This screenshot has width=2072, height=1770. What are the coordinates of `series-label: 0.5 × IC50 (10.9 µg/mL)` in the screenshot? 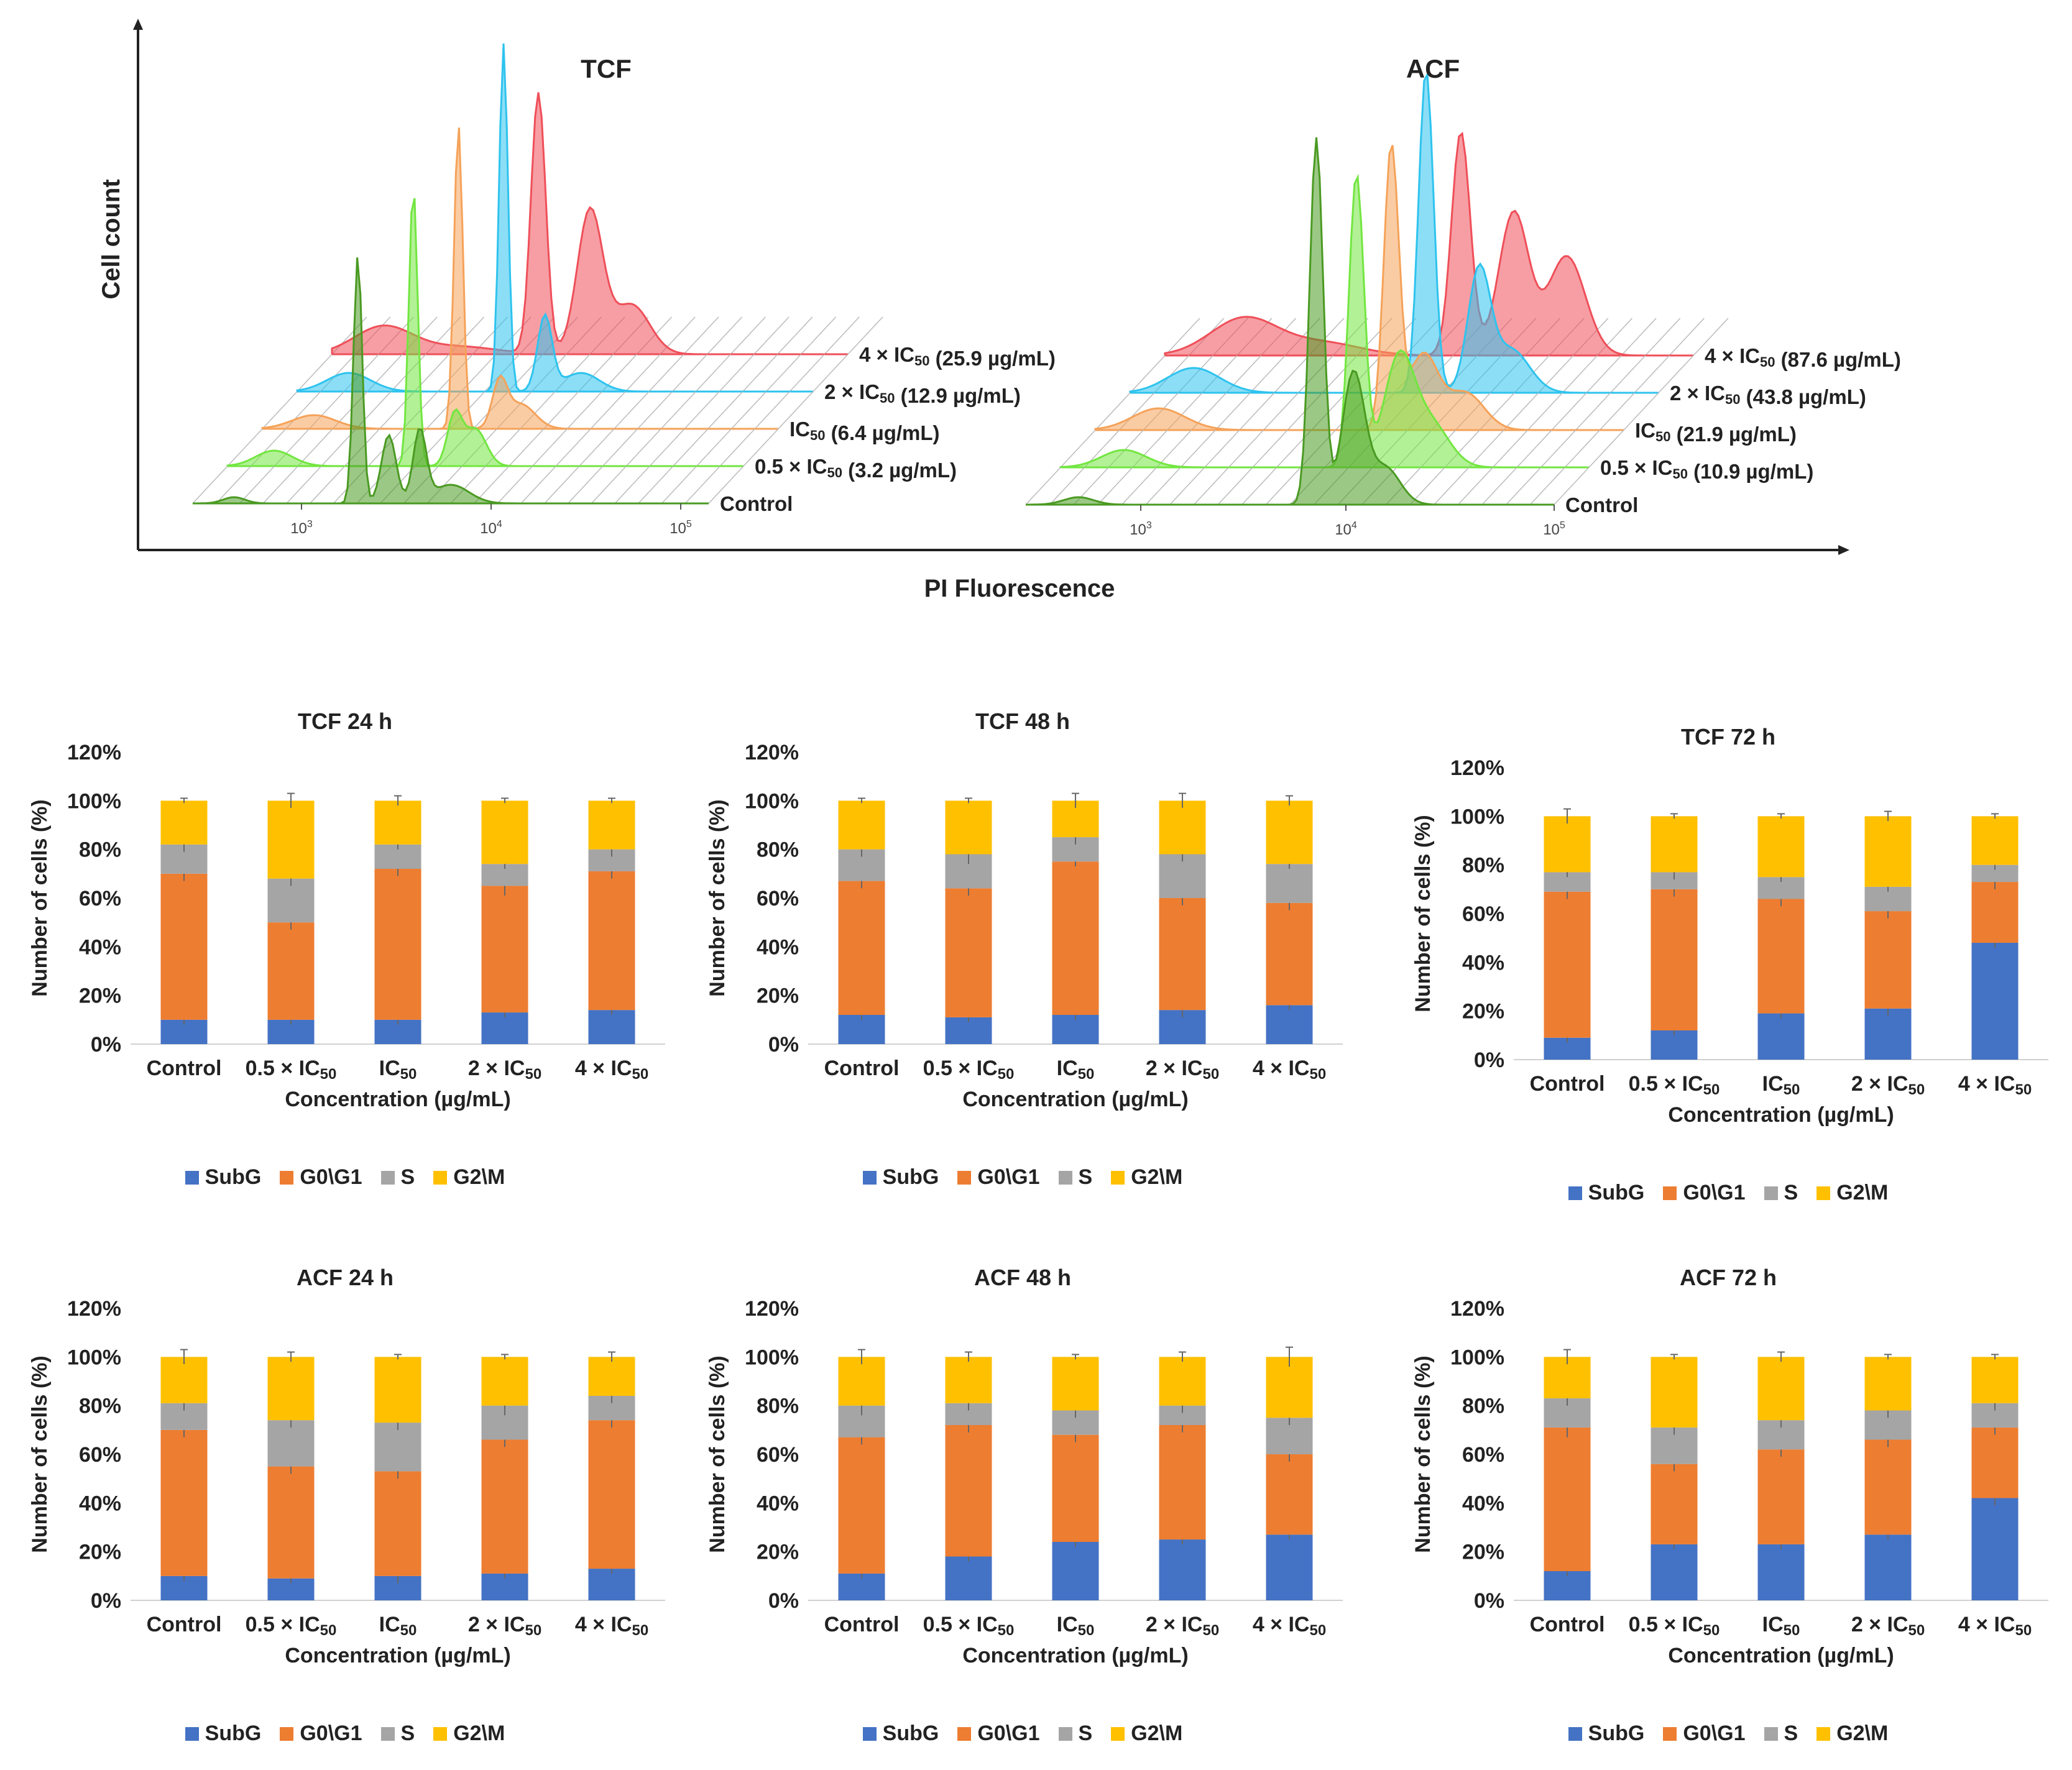 It's located at (1706, 469).